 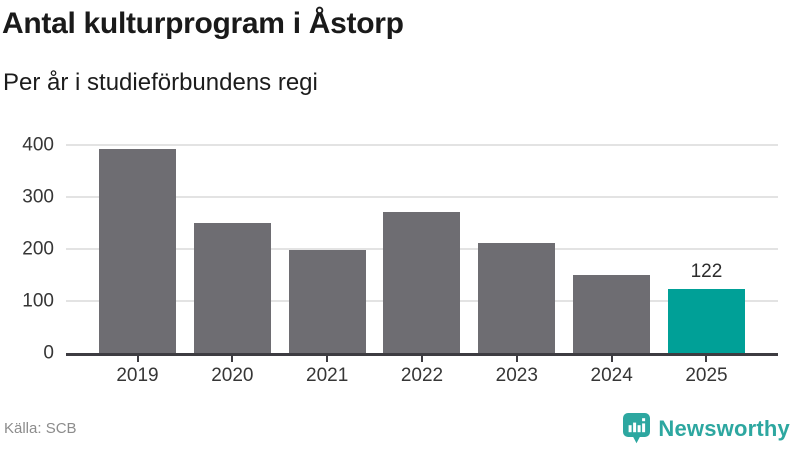 I want to click on x-axis-slot: 2019, so click(x=137, y=371).